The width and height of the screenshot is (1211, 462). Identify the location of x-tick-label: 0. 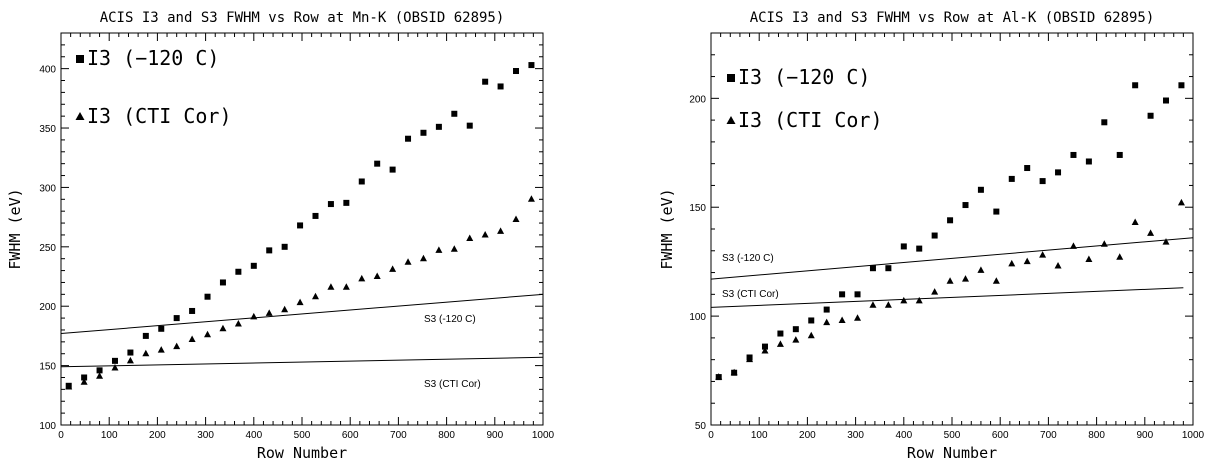
(61, 435).